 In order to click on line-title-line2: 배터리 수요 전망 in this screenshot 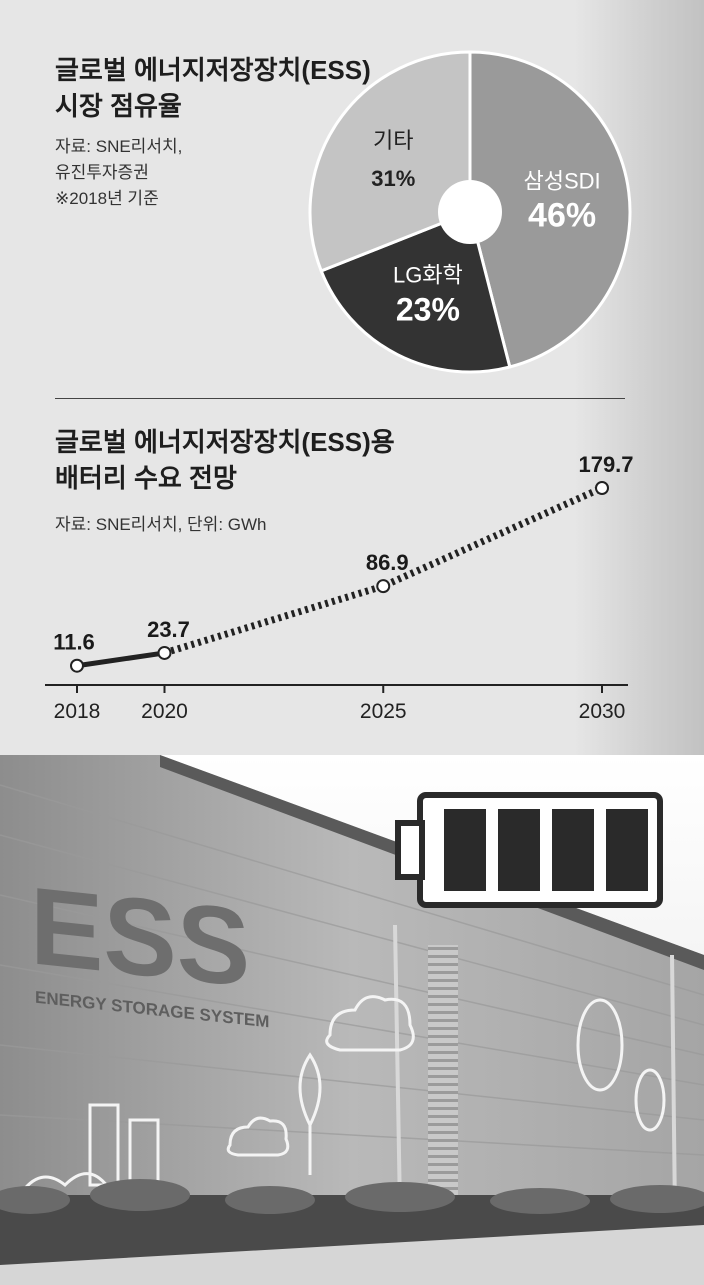, I will do `click(146, 478)`.